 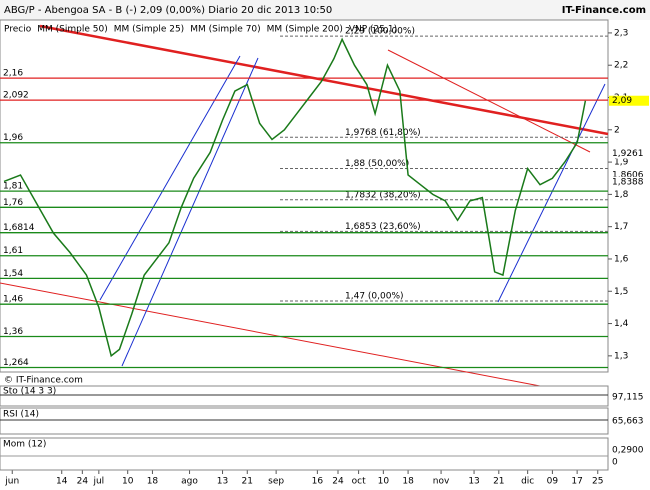 I want to click on x-tick-label: 16, so click(x=318, y=482).